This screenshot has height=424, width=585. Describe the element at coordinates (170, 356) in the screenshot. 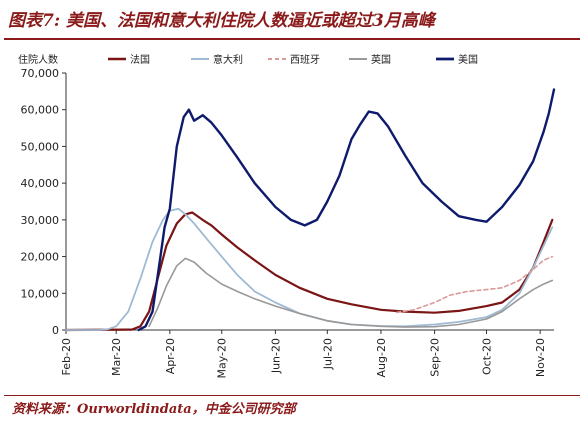

I see `x-tick-label: Apr-20` at that location.